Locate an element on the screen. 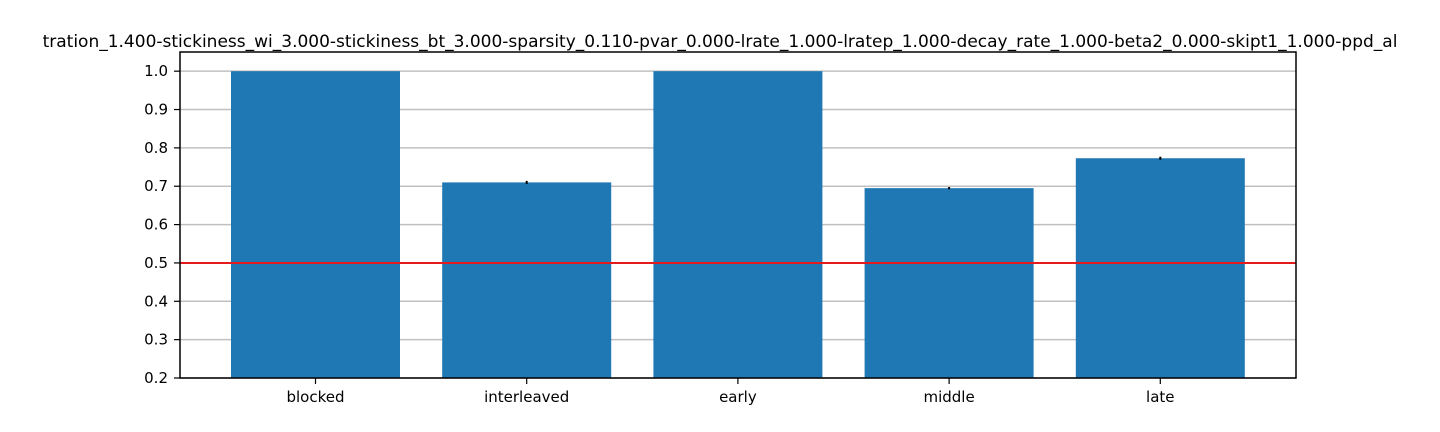 Image resolution: width=1440 pixels, height=432 pixels. y-tick-label-5: 0.7 is located at coordinates (156, 186).